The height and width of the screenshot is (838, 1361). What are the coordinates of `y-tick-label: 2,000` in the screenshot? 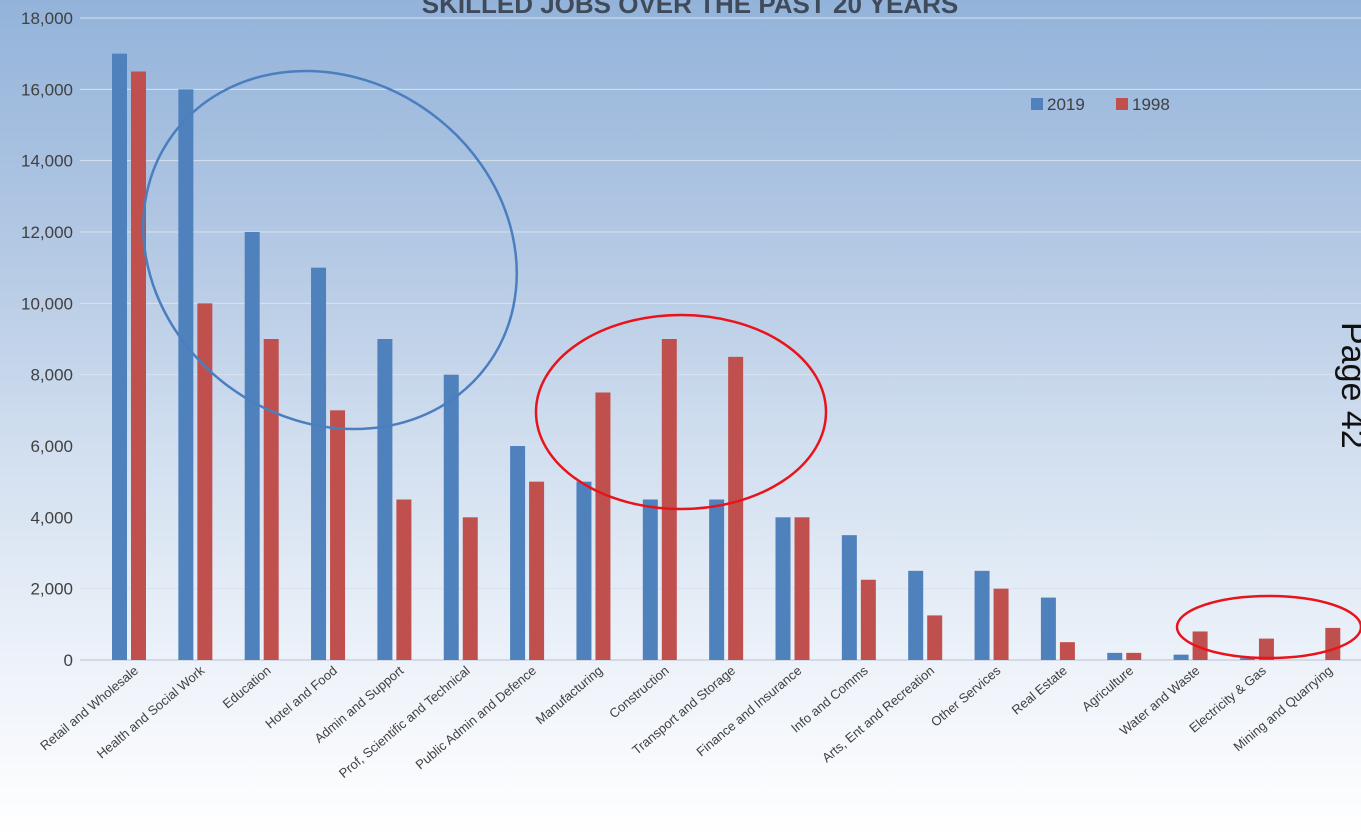 It's located at (51, 589).